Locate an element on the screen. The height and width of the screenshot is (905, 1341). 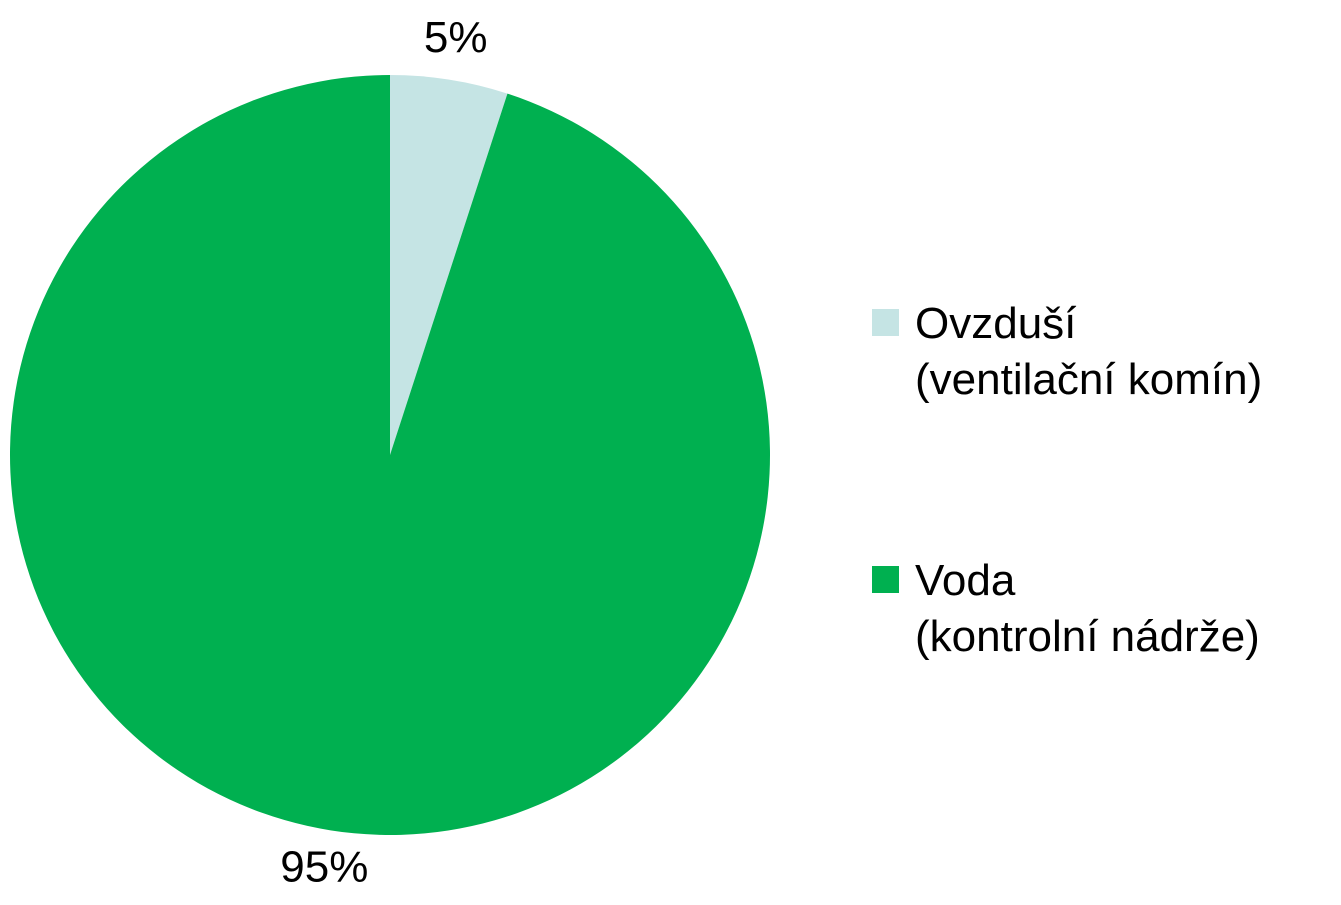
data-label: 95% is located at coordinates (324, 866).